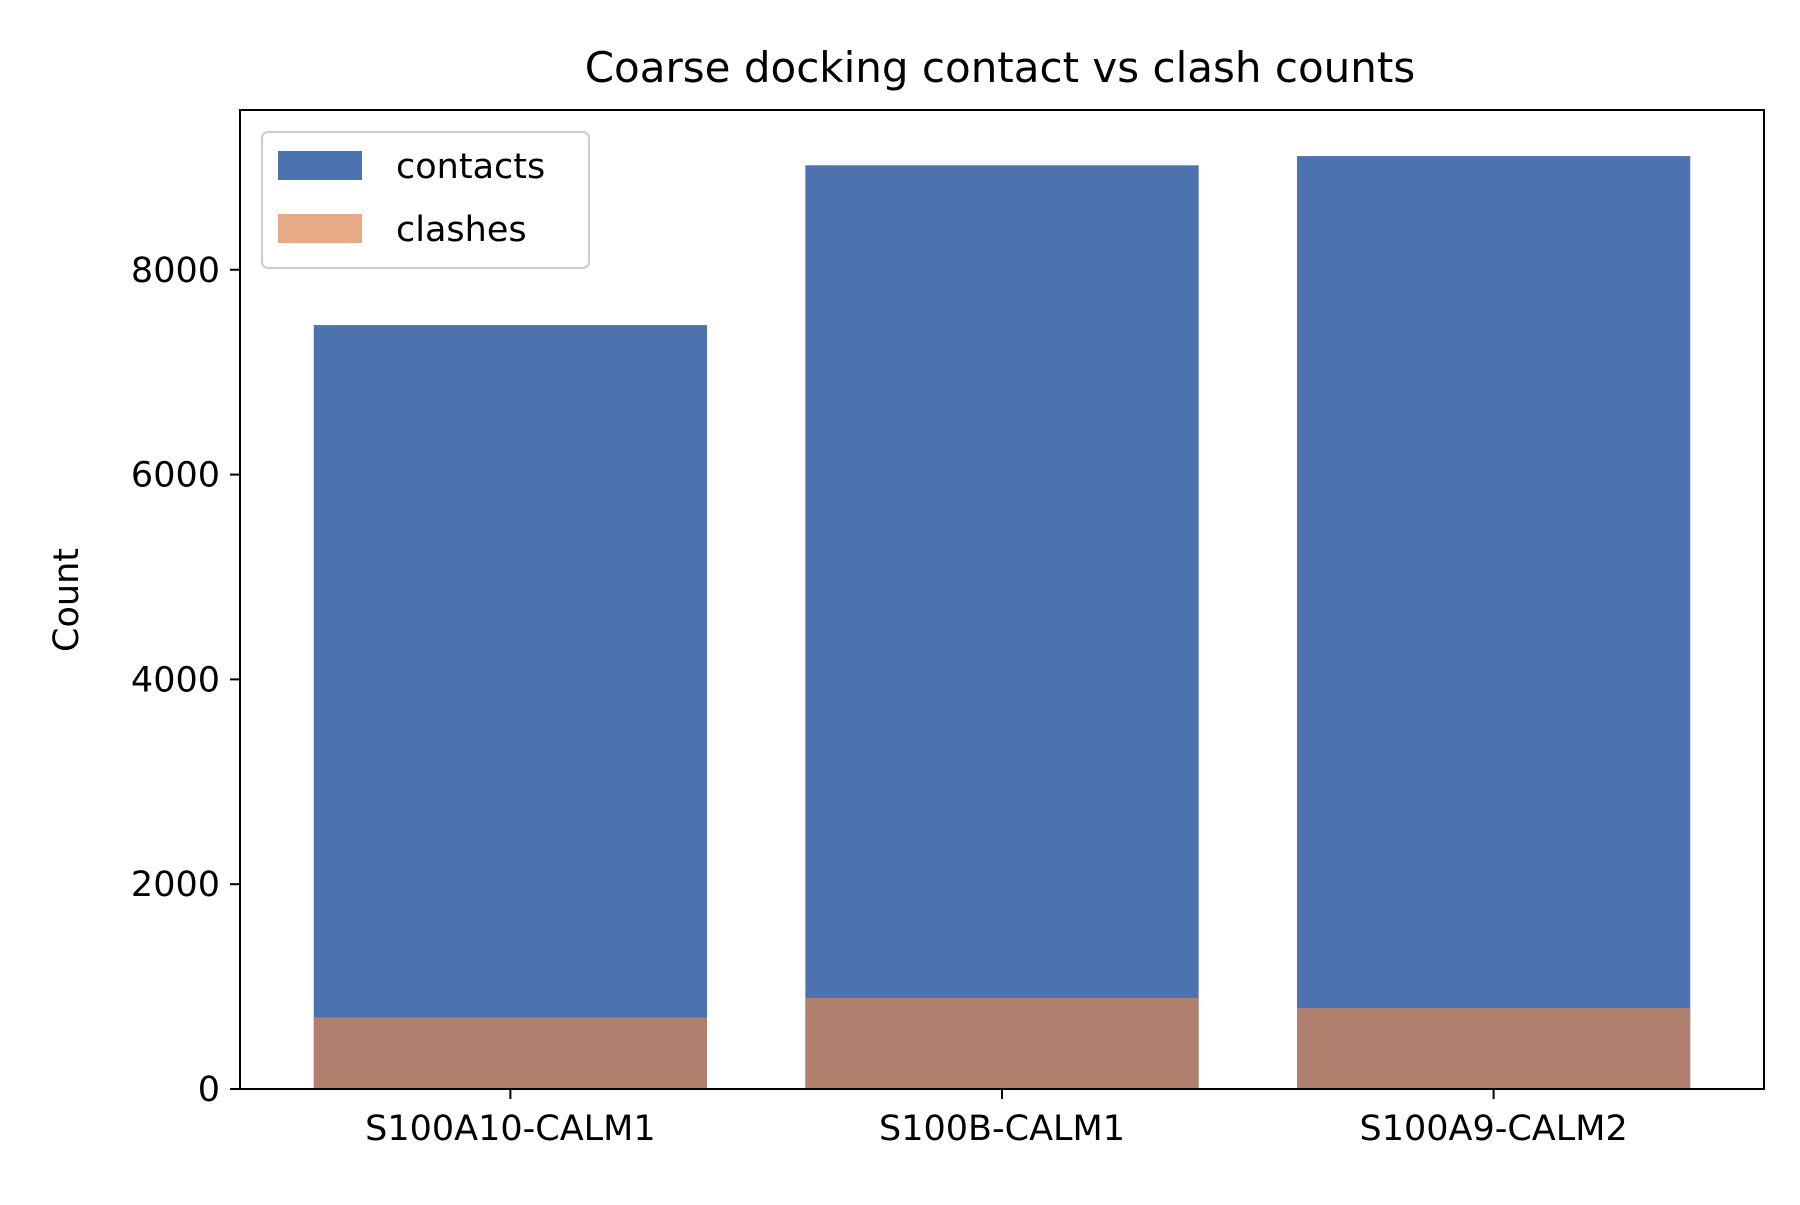 The image size is (1800, 1205). I want to click on x-axis: S100A10-CALM1 S100B-CALM1 S100A9-CALM2, so click(996, 1119).